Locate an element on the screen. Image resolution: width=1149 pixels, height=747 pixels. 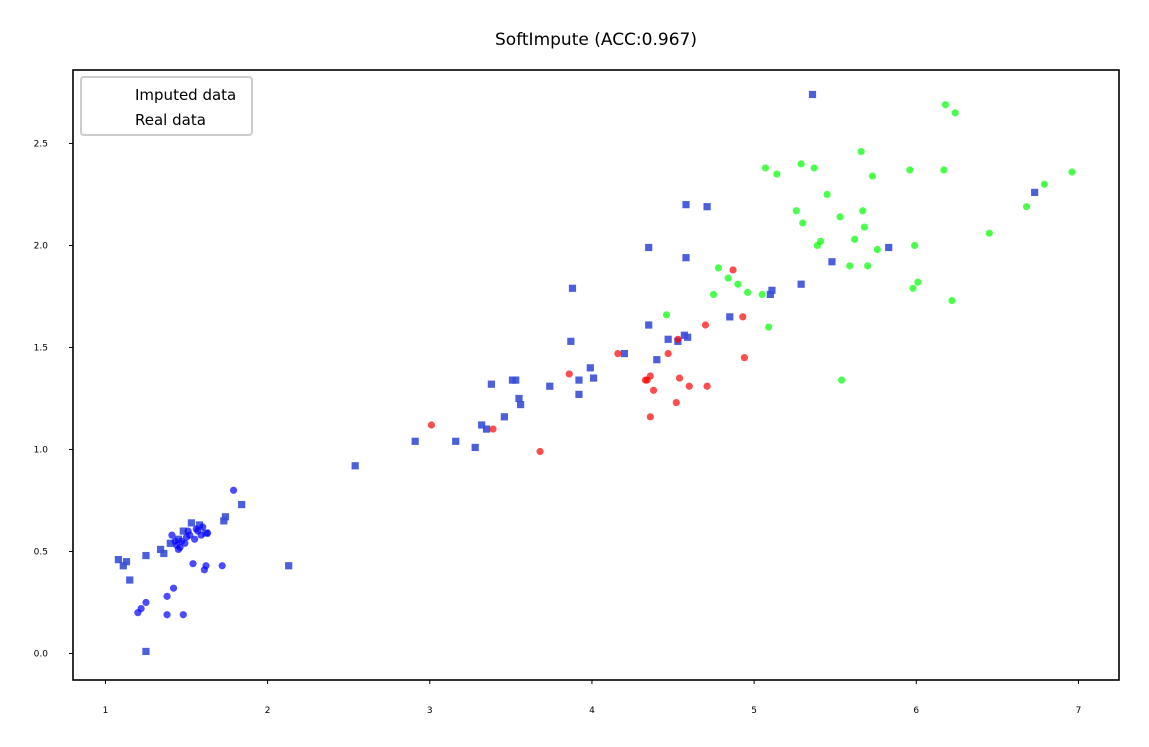
y-tick-label: 0.0 is located at coordinates (41, 654).